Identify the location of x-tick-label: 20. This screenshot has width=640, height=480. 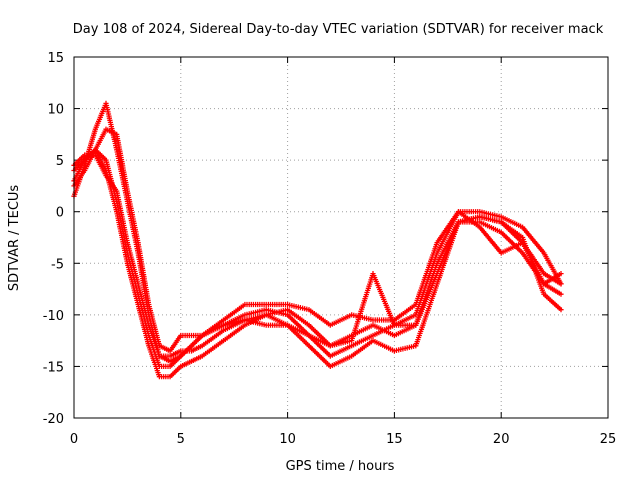
(501, 439).